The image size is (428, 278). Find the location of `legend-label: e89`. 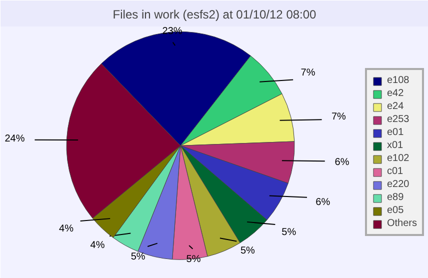

legend-label: e89 is located at coordinates (395, 197).